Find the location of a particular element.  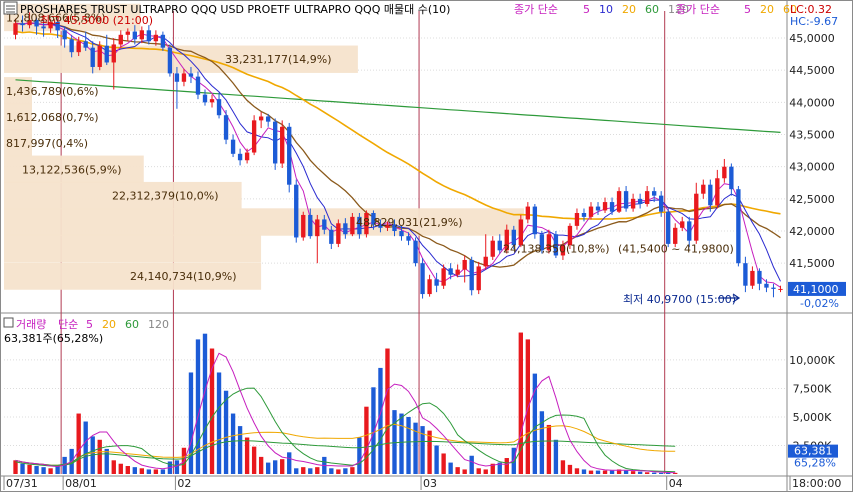

y-tick-label: 44,5000 is located at coordinates (812, 70).